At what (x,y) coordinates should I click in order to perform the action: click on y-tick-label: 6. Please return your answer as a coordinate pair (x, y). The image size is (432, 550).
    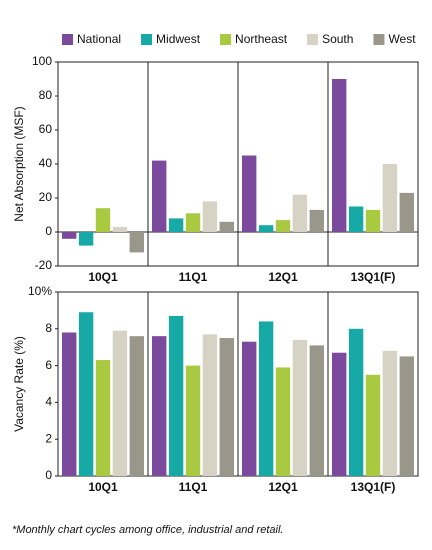
    Looking at the image, I should click on (48, 365).